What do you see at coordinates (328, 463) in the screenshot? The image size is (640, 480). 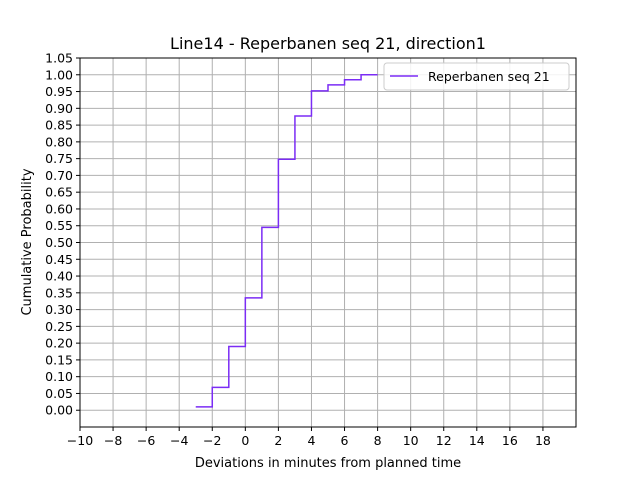 I see `x-axis-label: Deviations in minutes from planned time` at bounding box center [328, 463].